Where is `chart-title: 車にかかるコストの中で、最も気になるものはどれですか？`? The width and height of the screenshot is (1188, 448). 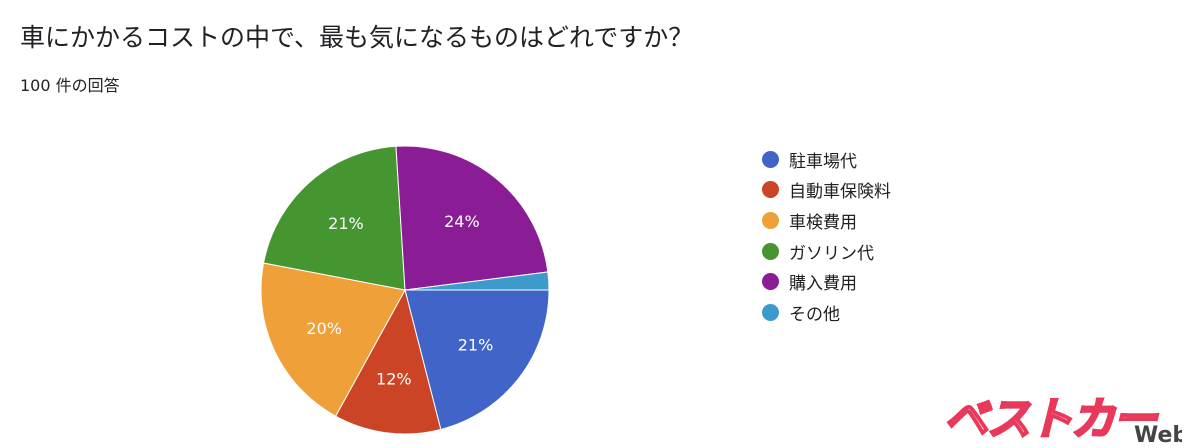 chart-title: 車にかかるコストの中で、最も気になるものはどれですか？ is located at coordinates (357, 37).